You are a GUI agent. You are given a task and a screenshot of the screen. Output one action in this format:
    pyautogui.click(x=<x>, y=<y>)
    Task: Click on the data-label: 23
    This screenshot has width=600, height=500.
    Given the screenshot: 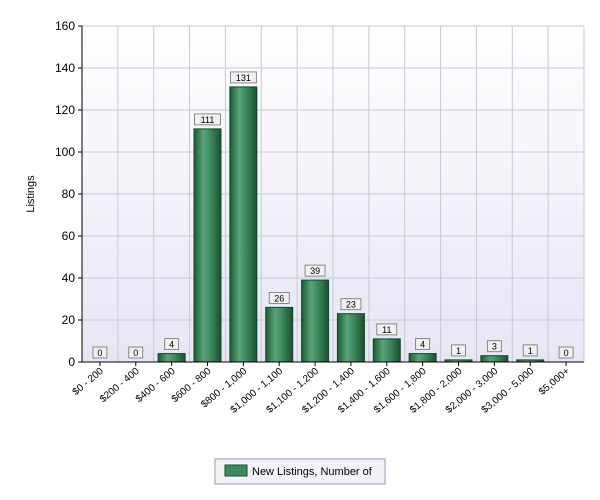 What is the action you would take?
    pyautogui.click(x=351, y=305)
    